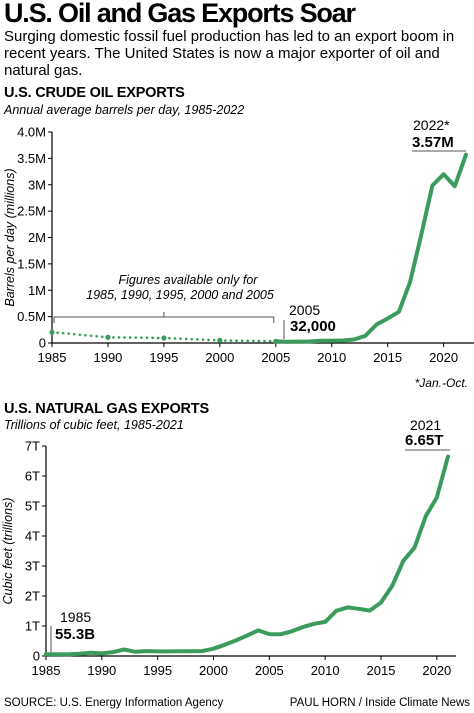 This screenshot has width=474, height=713. Describe the element at coordinates (313, 326) in the screenshot. I see `oil-annotation-2005-value: 32,000` at that location.